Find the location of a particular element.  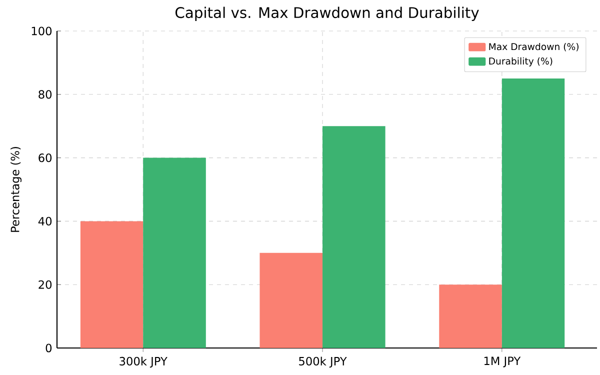

chart-title: Capital vs. Max Drawdown and Durability is located at coordinates (327, 13).